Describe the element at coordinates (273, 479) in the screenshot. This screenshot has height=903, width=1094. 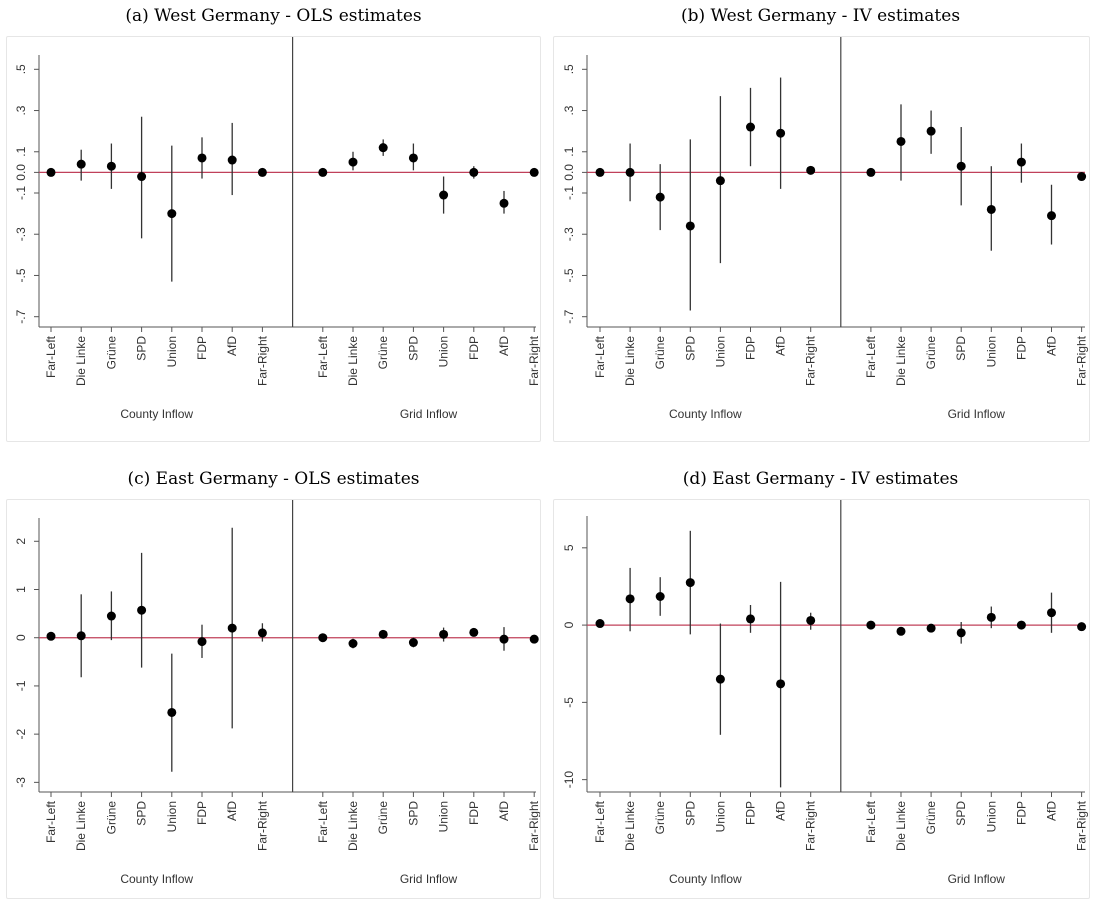
I see `panel-title-c: (c) East Germany - OLS estimates` at that location.